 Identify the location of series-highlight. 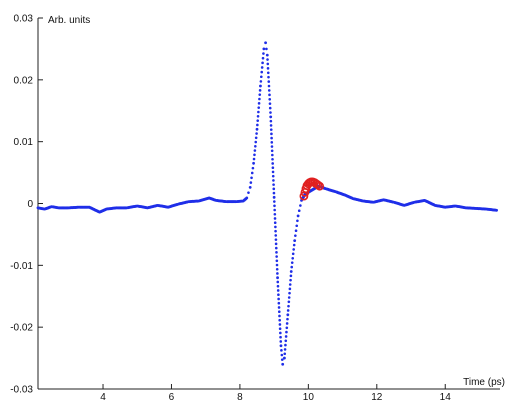
(312, 189).